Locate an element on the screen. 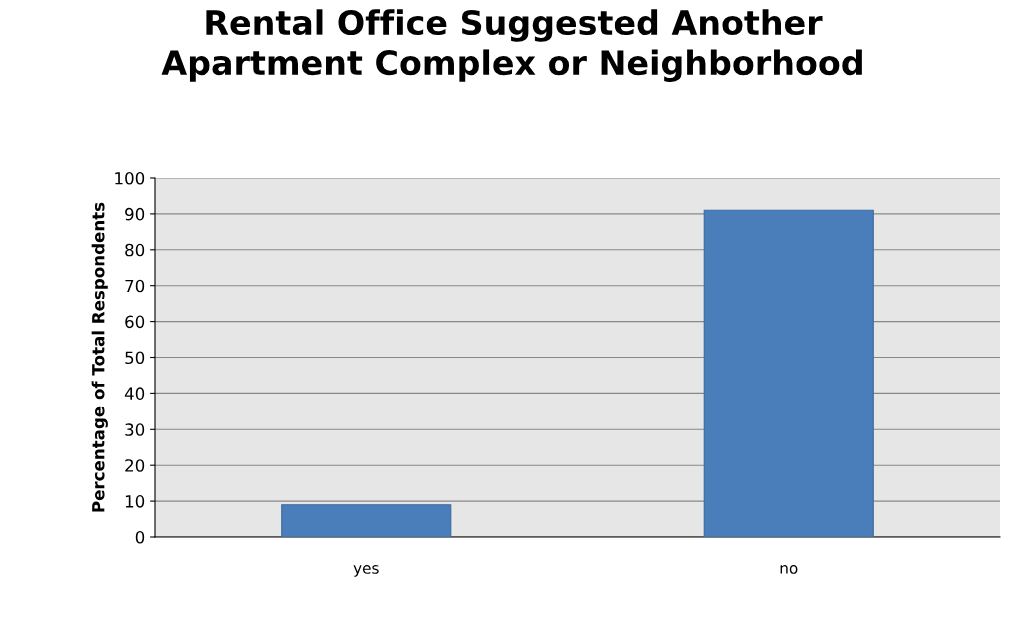  y-tick-label: 40 is located at coordinates (134, 393).